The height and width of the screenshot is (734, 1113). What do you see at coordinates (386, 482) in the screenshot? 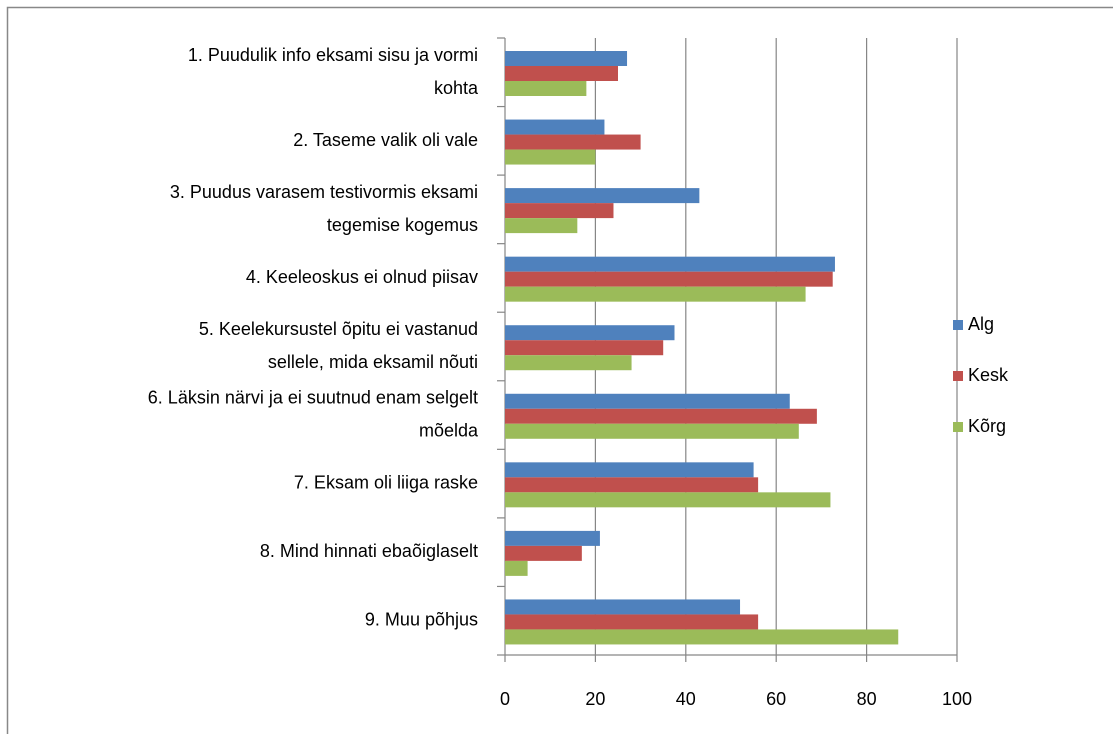
I see `y-tick-label: 7. Eksam oli liiga raske` at bounding box center [386, 482].